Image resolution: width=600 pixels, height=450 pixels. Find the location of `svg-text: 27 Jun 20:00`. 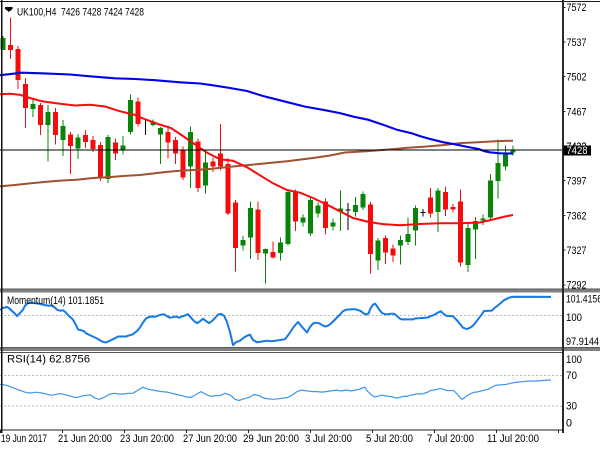

svg-text: 27 Jun 20:00 is located at coordinates (210, 439).